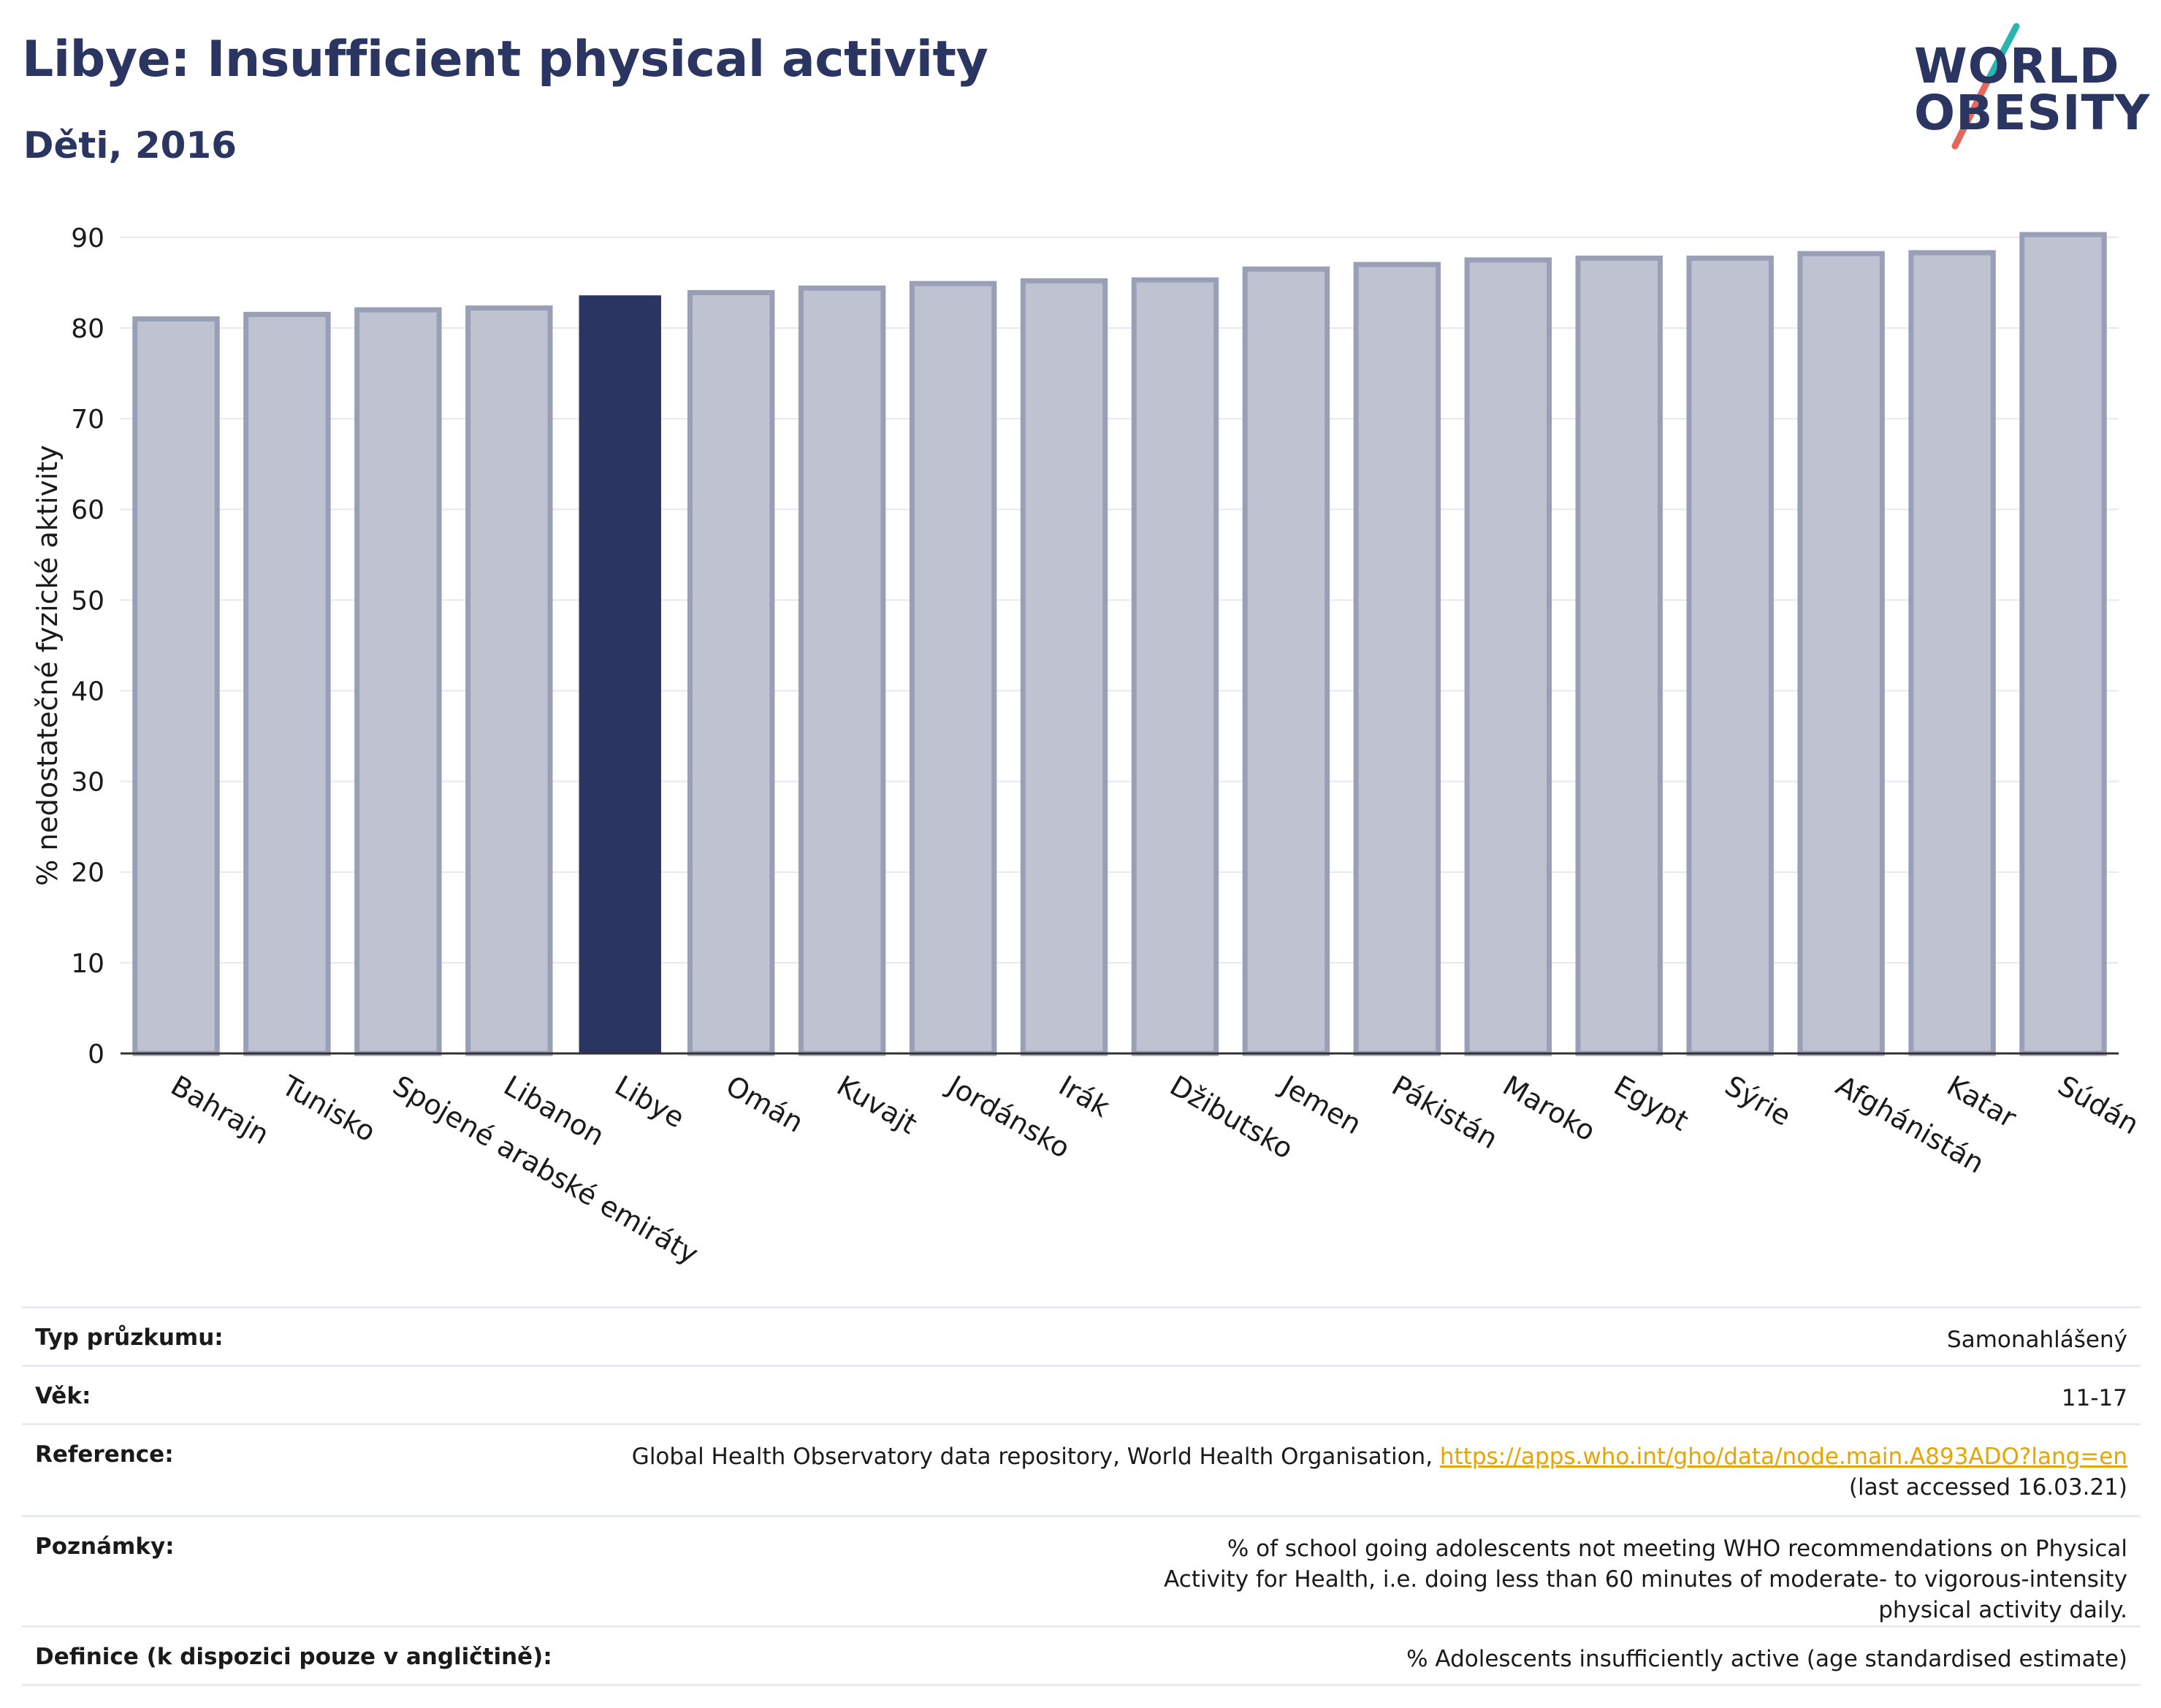 Image resolution: width=2161 pixels, height=1708 pixels. I want to click on bar-libanon, so click(509, 680).